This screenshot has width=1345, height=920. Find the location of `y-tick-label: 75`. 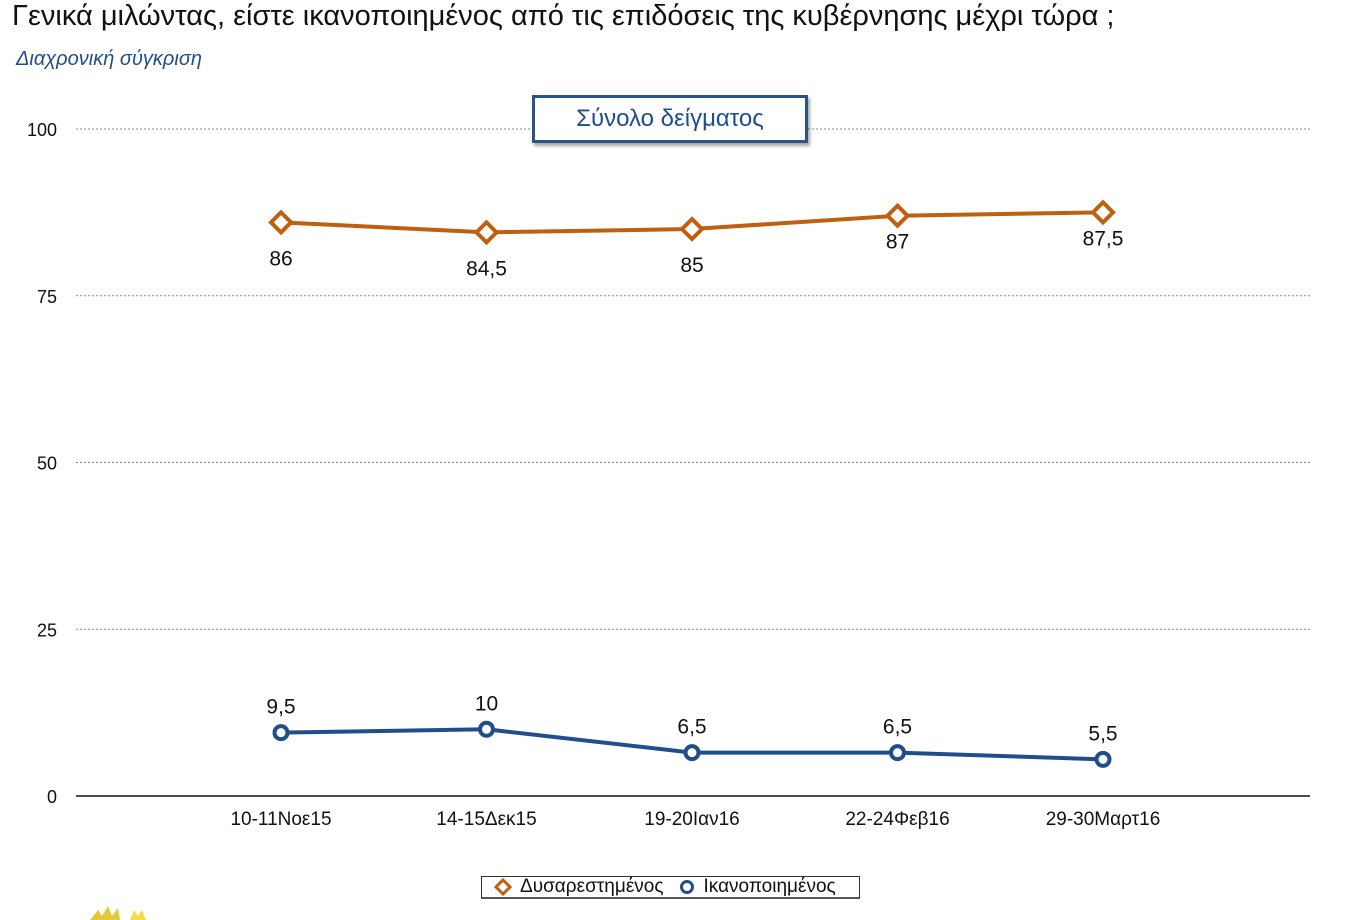

y-tick-label: 75 is located at coordinates (47, 297).